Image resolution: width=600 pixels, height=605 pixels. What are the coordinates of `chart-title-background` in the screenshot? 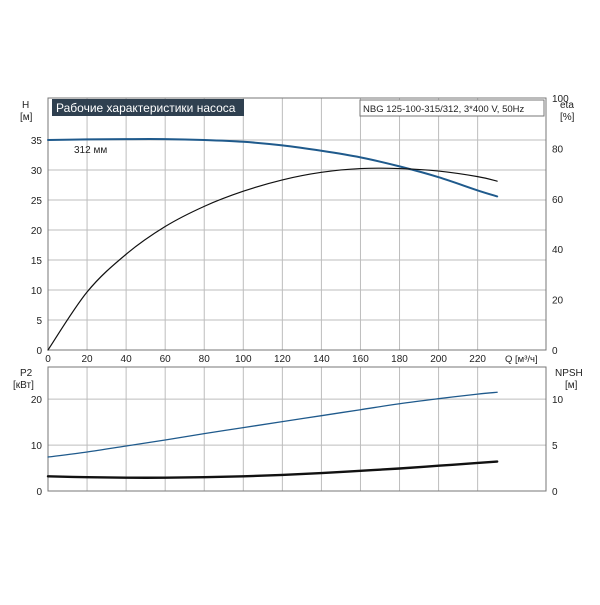 It's located at (148, 107).